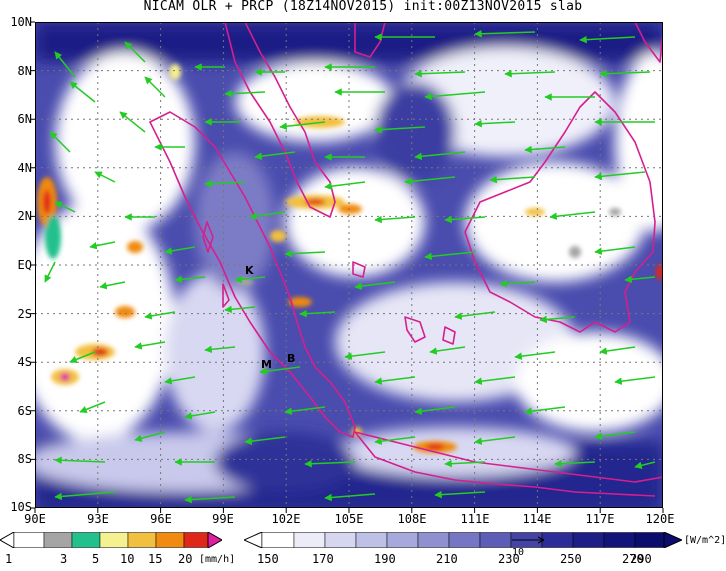 This screenshot has height=571, width=726. What do you see at coordinates (98, 519) in the screenshot?
I see `lon-label: 93E` at bounding box center [98, 519].